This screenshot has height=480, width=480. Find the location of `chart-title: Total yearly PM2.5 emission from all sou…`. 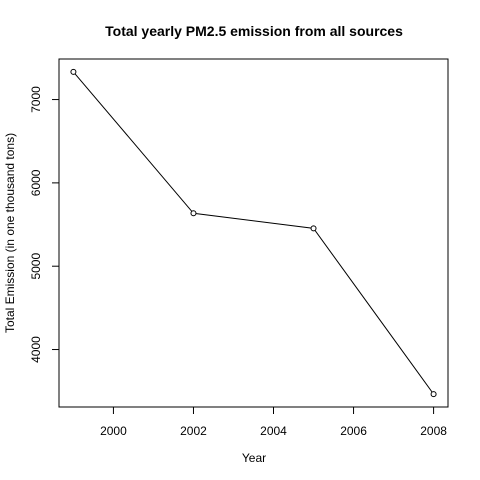

chart-title: Total yearly PM2.5 emission from all sou… is located at coordinates (254, 31).